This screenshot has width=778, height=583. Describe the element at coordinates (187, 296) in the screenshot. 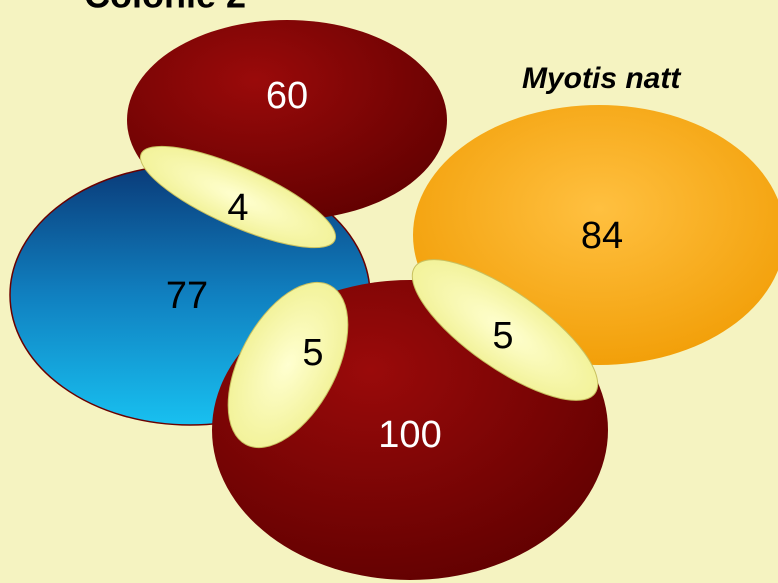

I see `region-label: 77` at that location.